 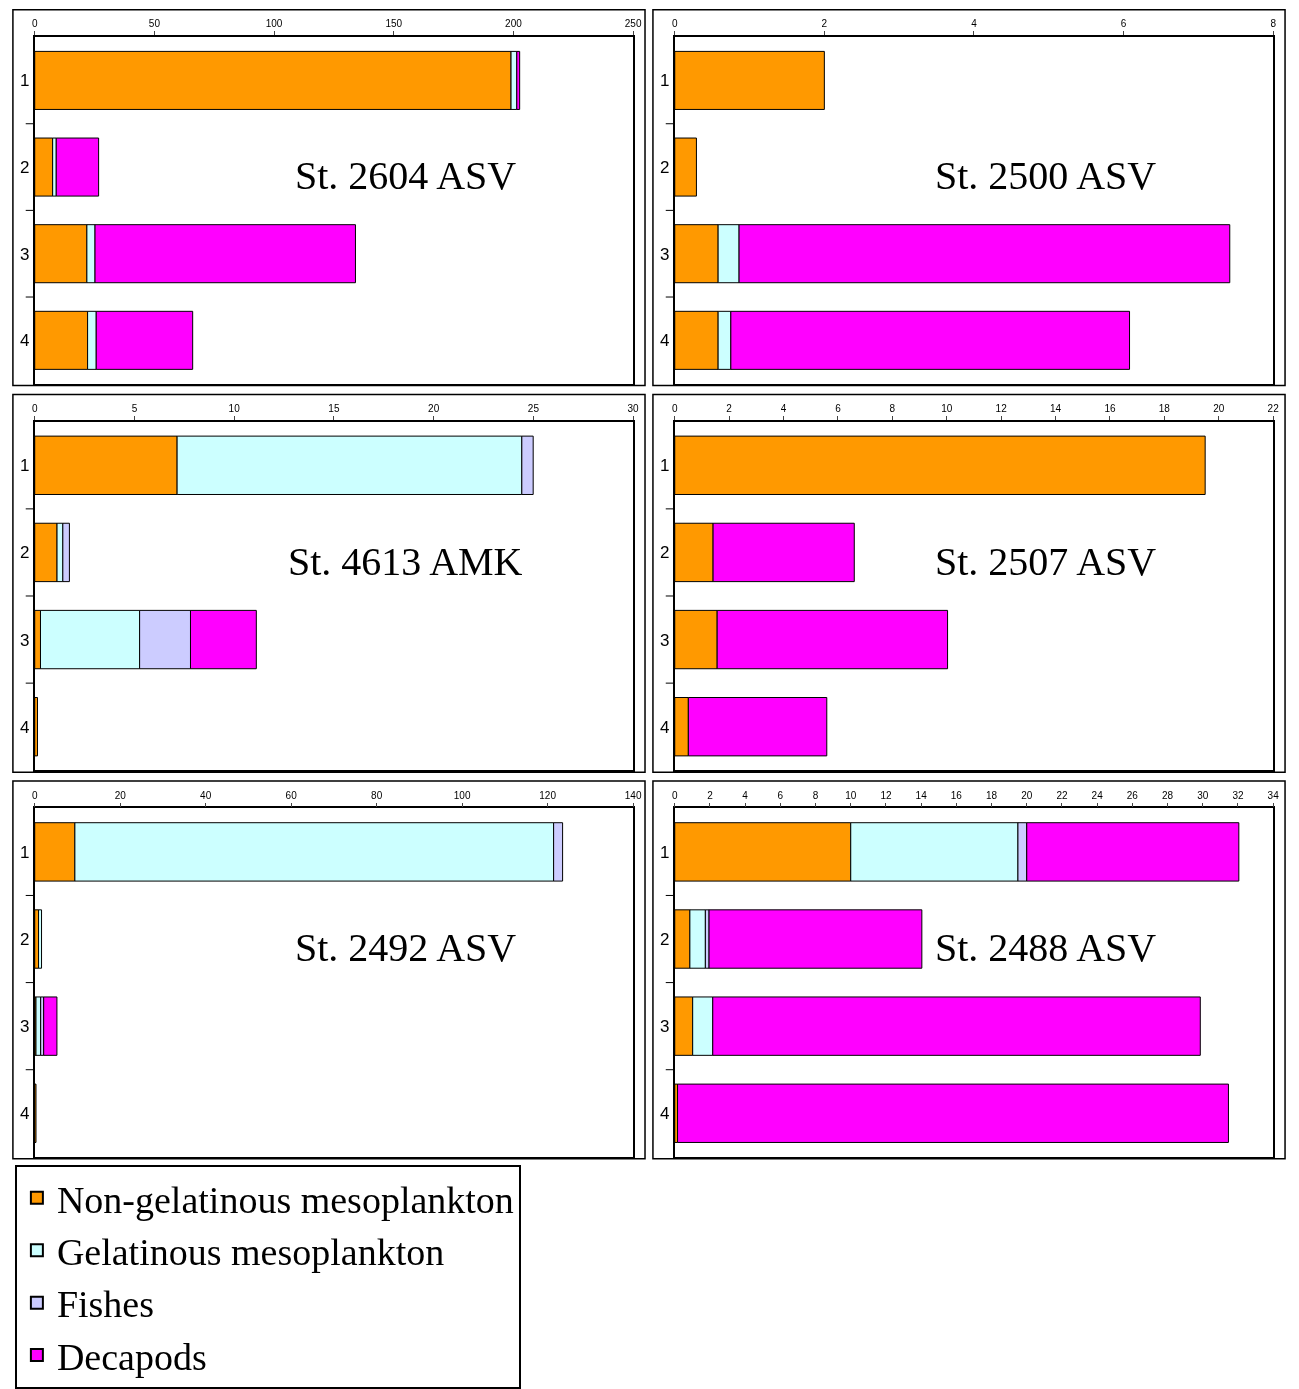 I want to click on legend-label: Non-gelatinous mesoplankton, so click(x=285, y=1199).